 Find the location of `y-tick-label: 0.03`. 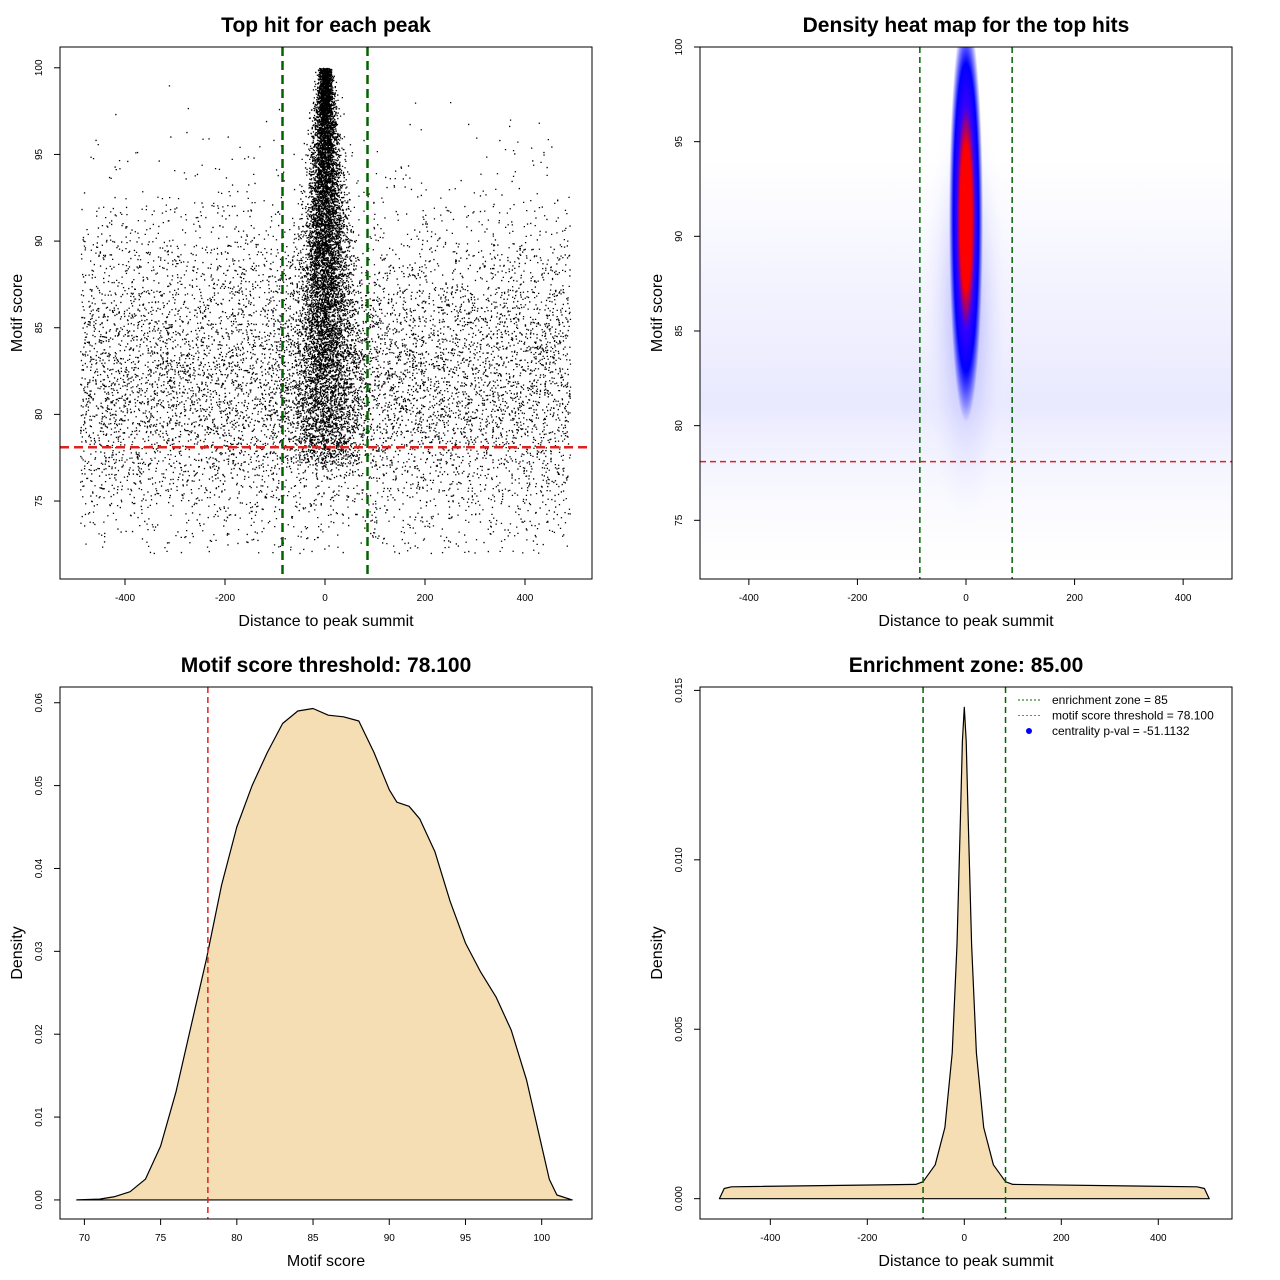

y-tick-label: 0.03 is located at coordinates (39, 951).